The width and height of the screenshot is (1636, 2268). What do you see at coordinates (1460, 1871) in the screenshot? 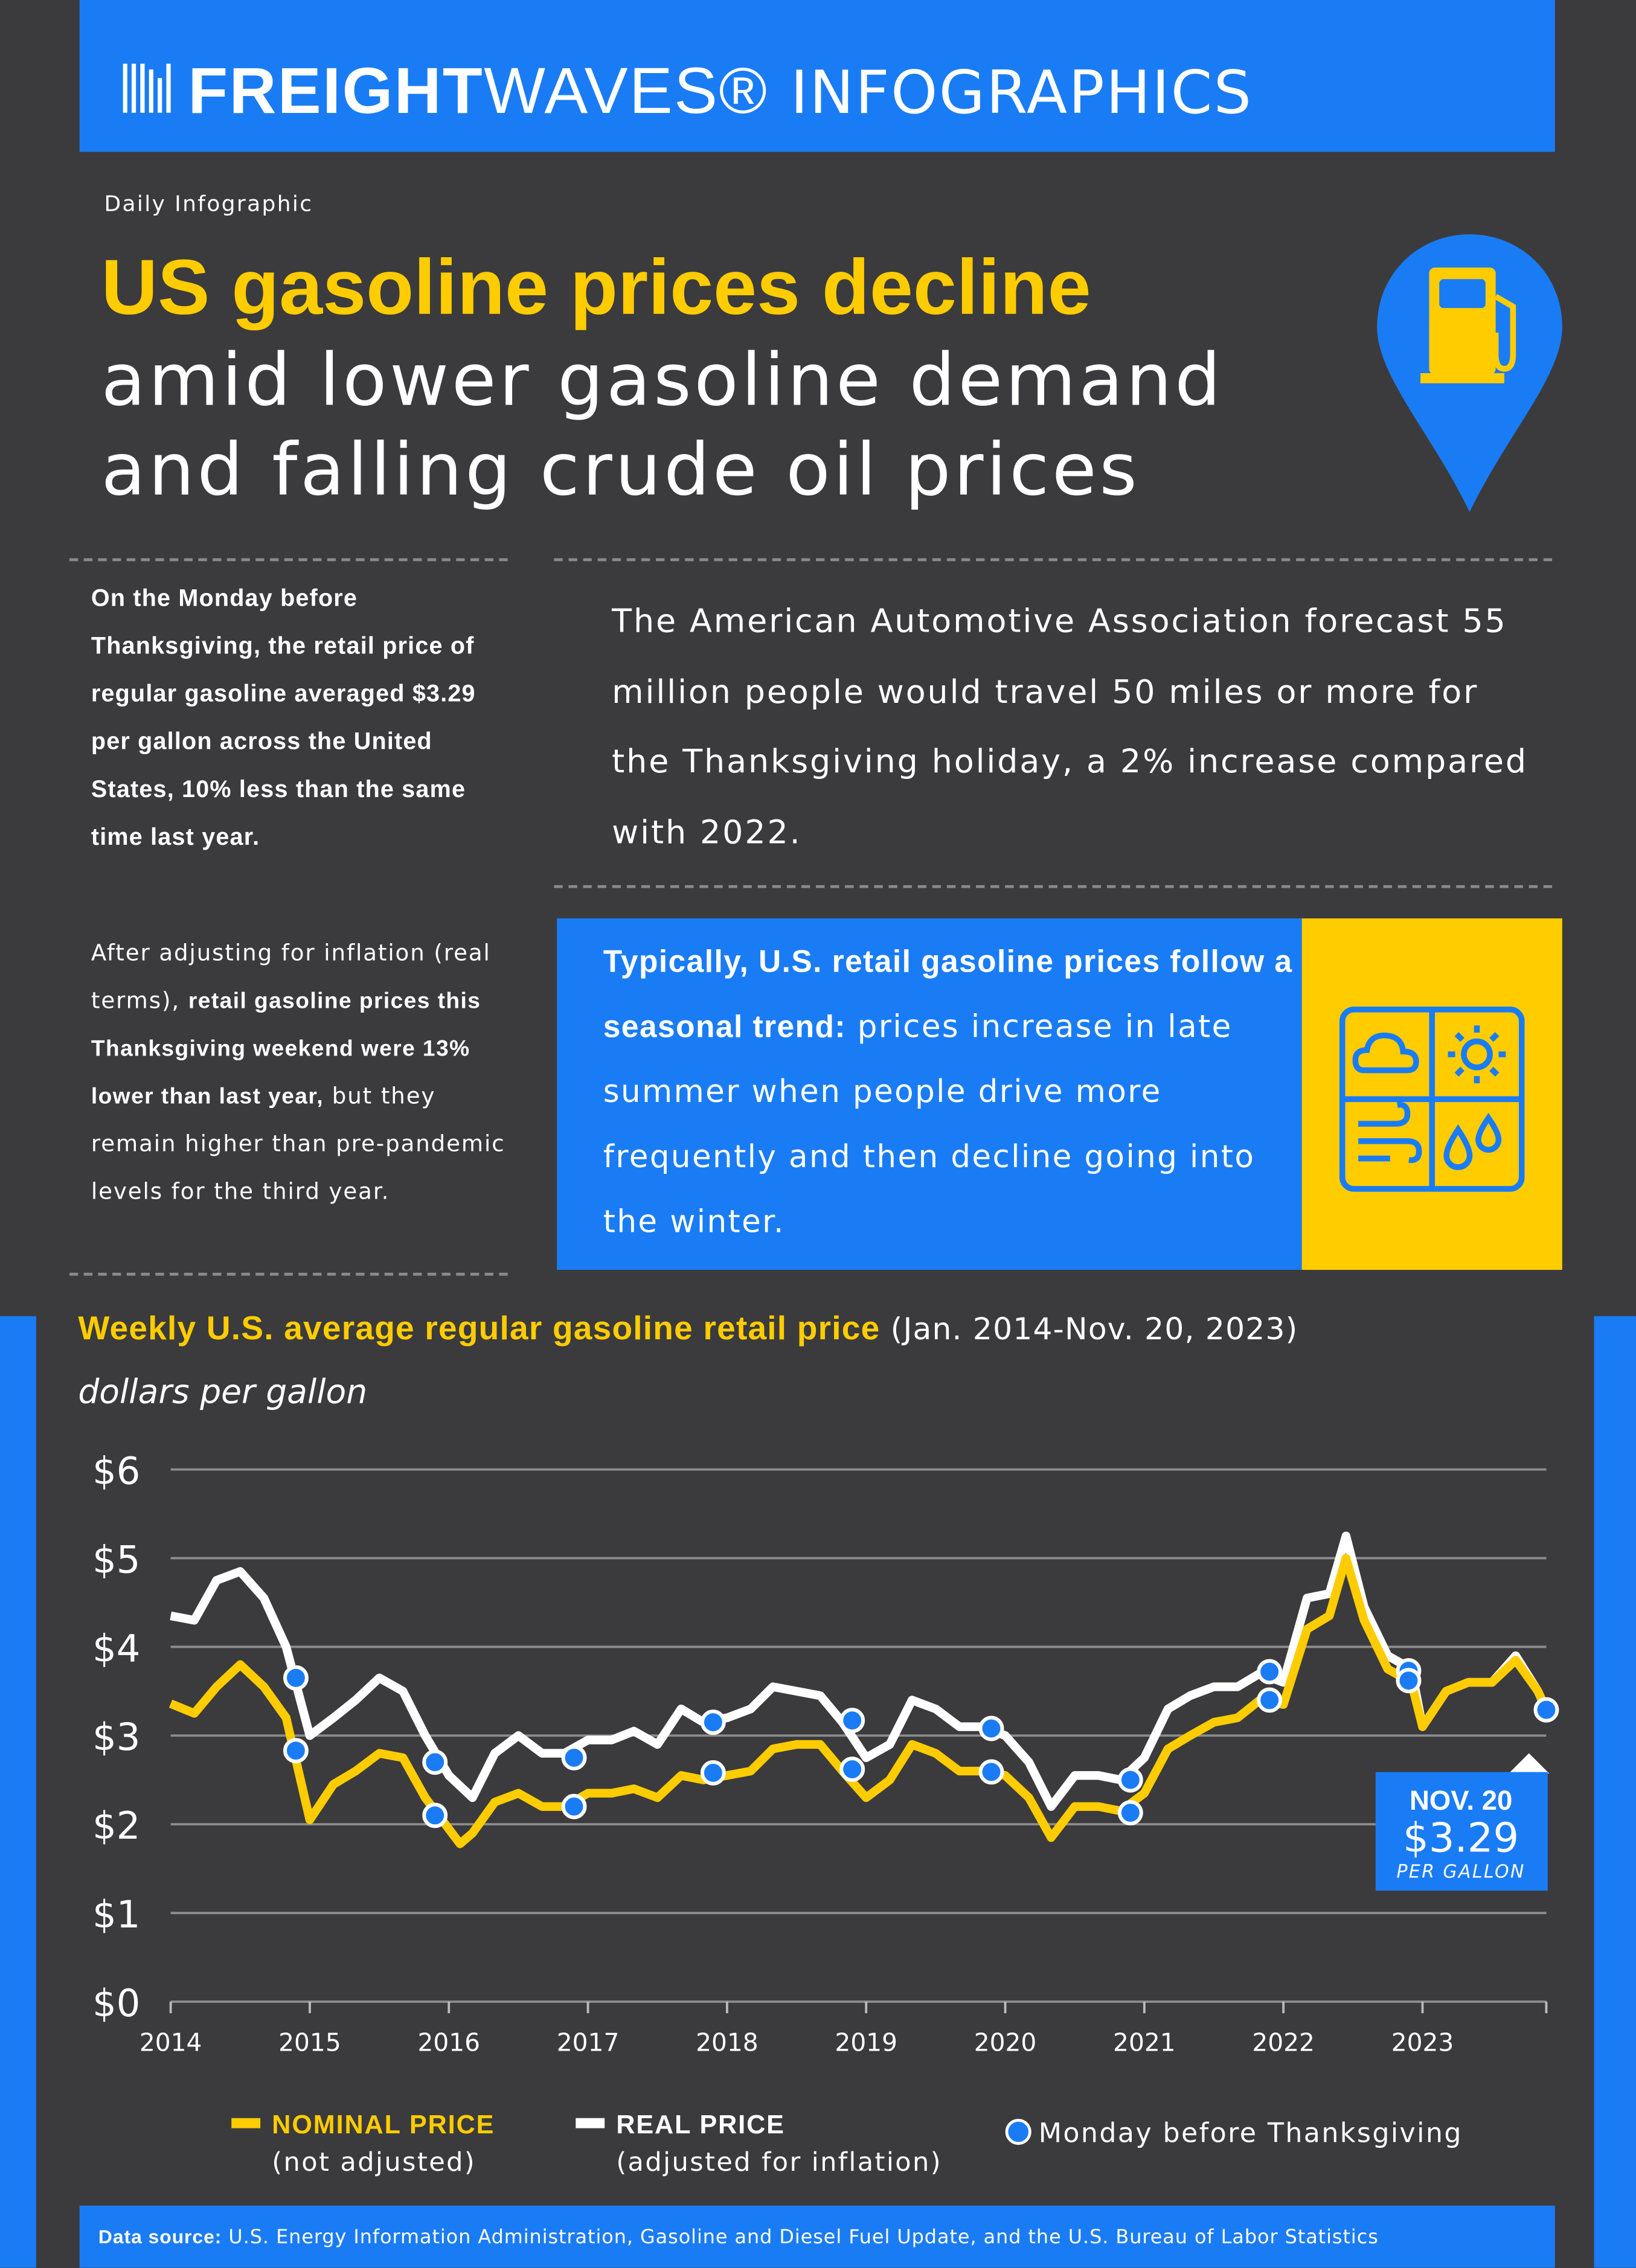
I see `callout-unit: PER GALLON` at bounding box center [1460, 1871].